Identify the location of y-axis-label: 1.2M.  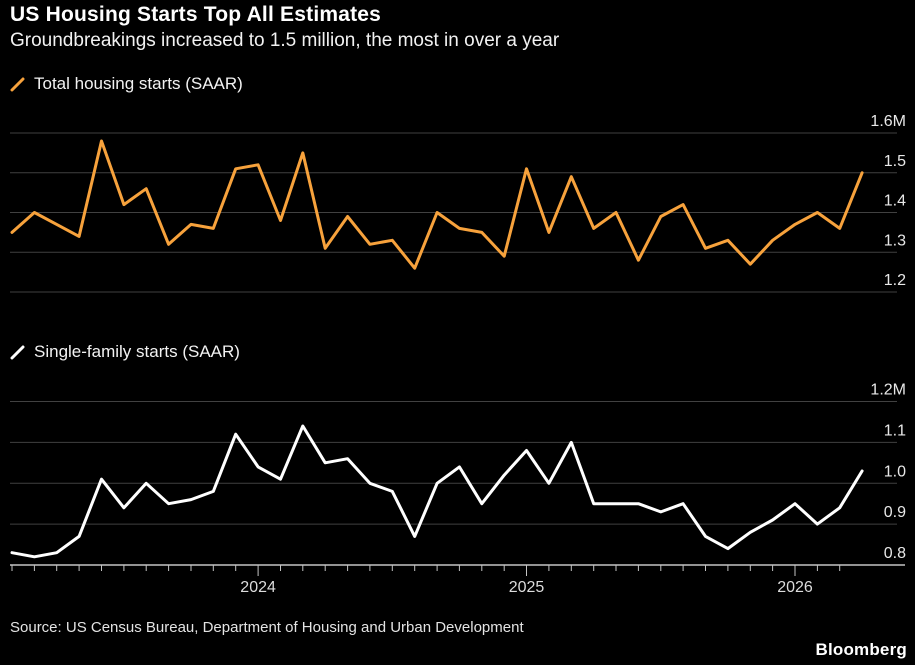
(888, 390).